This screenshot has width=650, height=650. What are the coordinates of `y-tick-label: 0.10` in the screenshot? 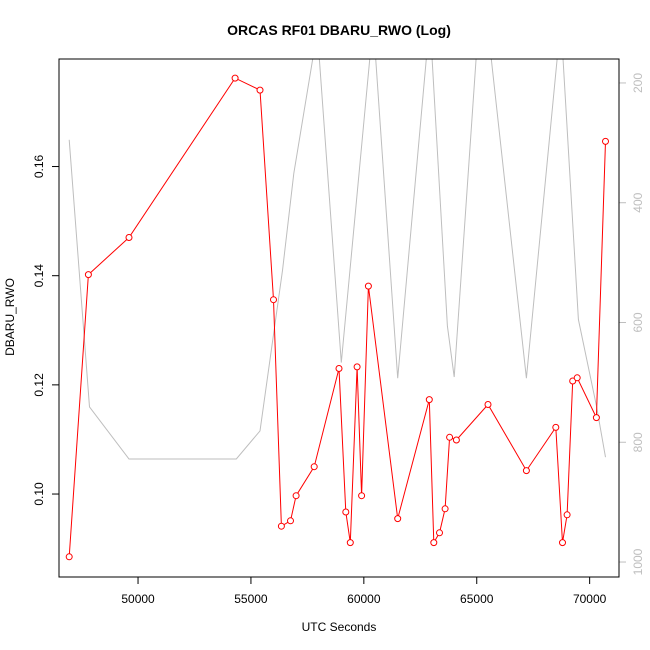 It's located at (39, 494).